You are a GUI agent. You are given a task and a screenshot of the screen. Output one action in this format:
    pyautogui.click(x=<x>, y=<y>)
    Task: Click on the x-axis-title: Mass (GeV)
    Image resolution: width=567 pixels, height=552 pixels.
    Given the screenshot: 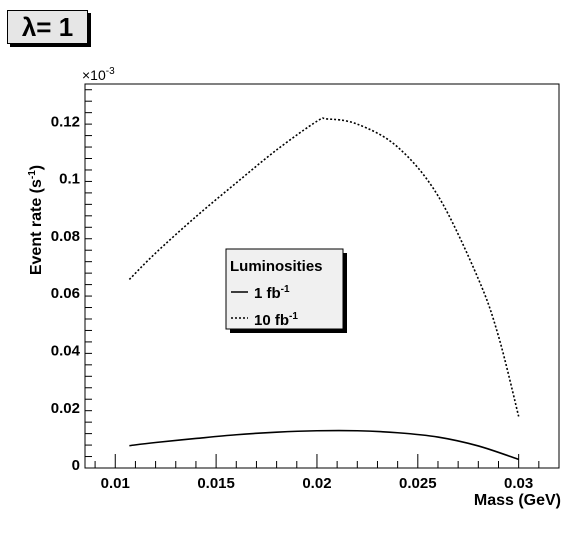 What is the action you would take?
    pyautogui.click(x=517, y=500)
    